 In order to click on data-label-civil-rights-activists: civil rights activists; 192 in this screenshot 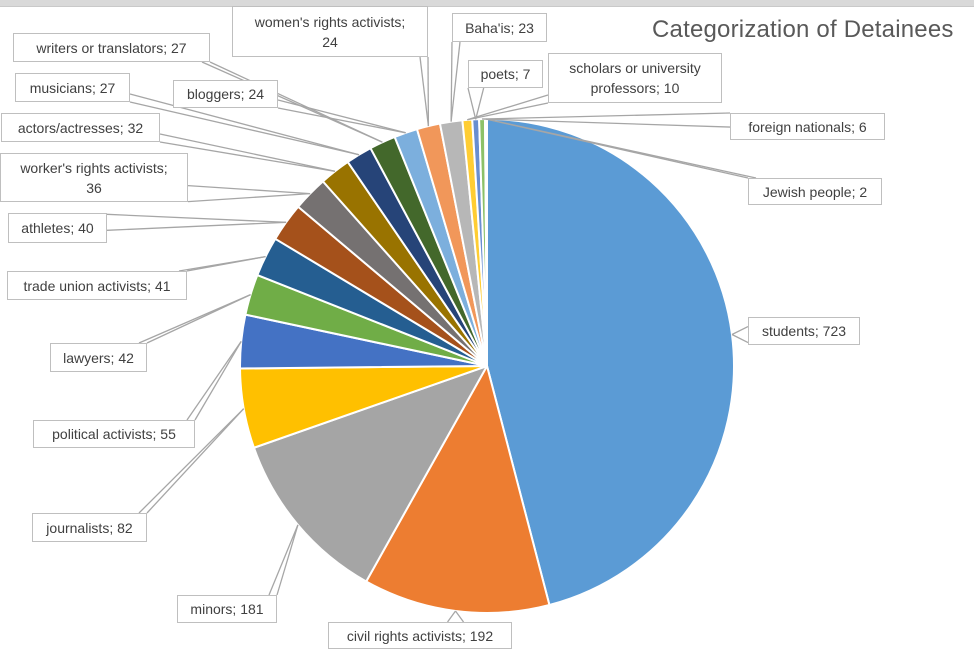, I will do `click(420, 635)`.